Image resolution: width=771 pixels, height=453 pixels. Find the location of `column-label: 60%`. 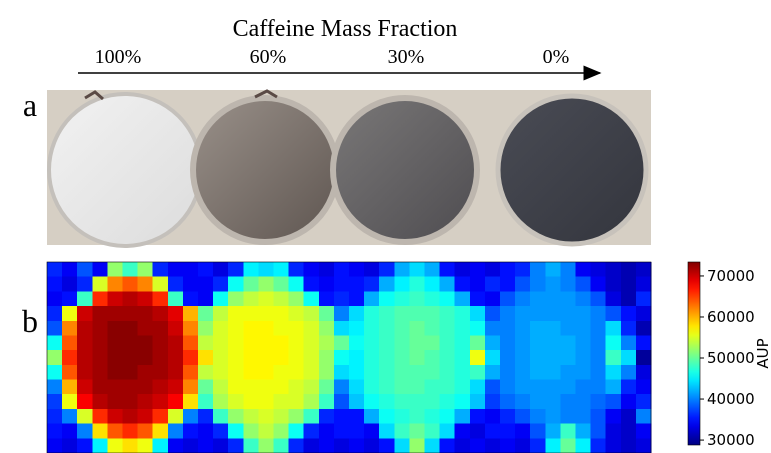

column-label: 60% is located at coordinates (268, 57).